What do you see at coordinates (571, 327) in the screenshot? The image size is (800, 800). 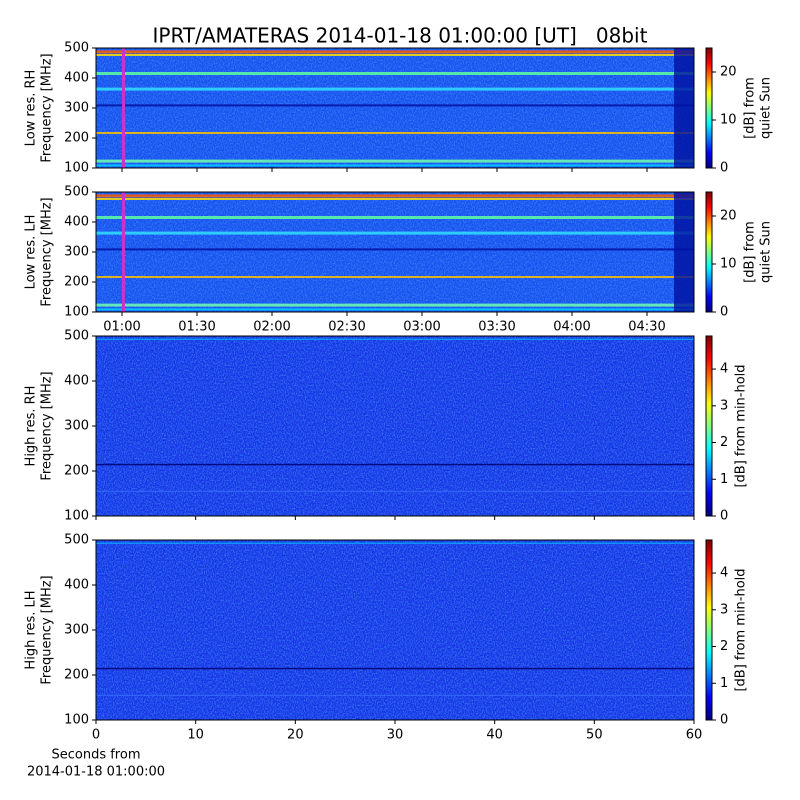 I see `x-tick-label: 04:00` at bounding box center [571, 327].